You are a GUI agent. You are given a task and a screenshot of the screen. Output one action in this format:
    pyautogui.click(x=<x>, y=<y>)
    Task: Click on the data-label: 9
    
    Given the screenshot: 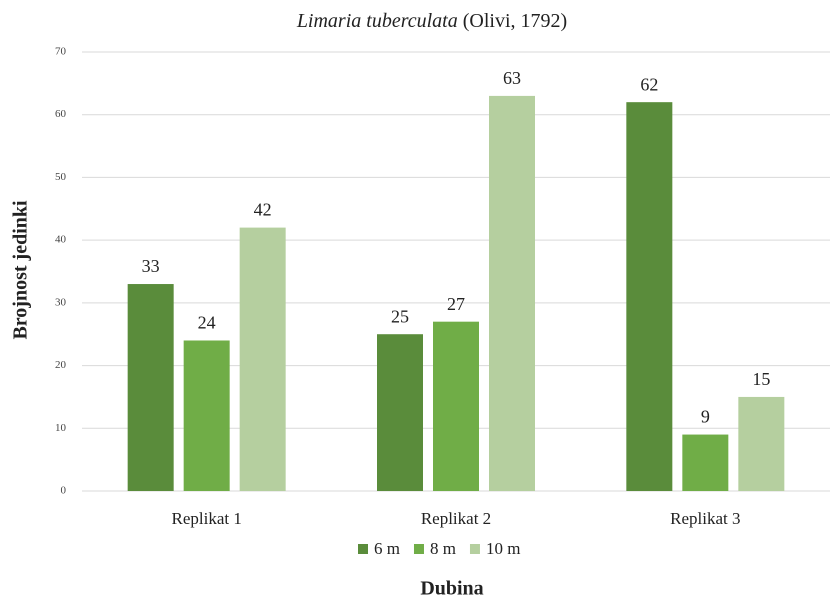 What is the action you would take?
    pyautogui.click(x=705, y=417)
    